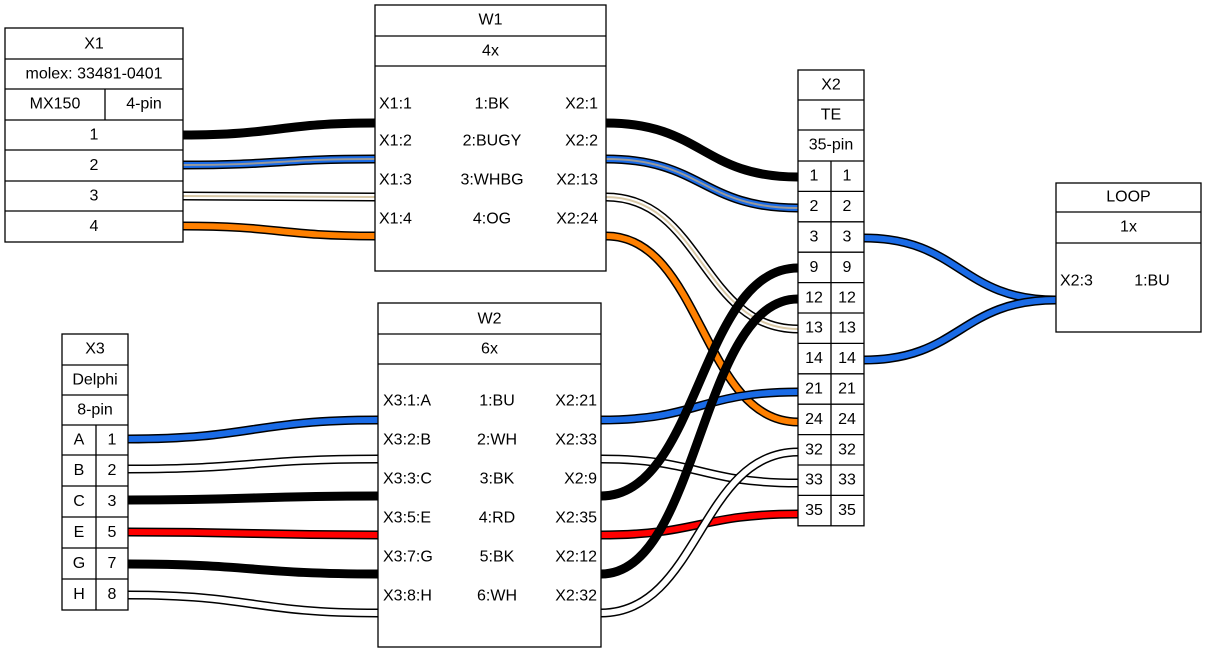 This screenshot has width=1207, height=653. I want to click on x3-title: X3, so click(95, 349).